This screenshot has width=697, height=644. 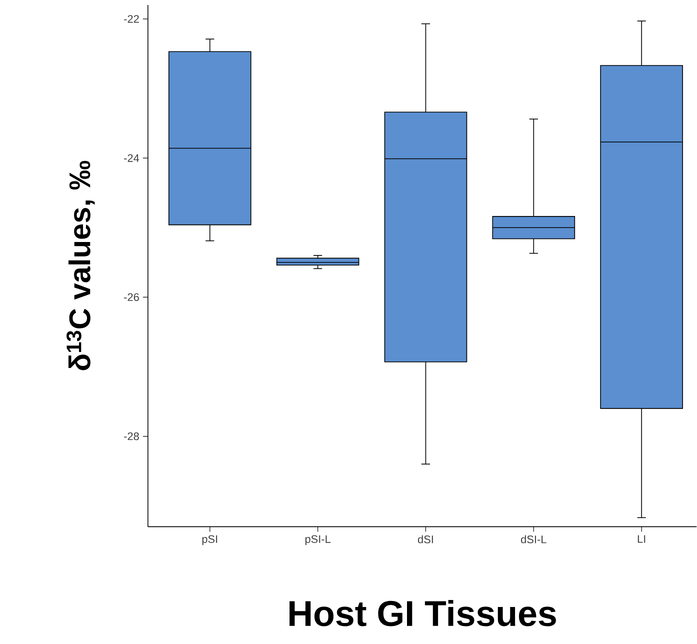 I want to click on x-tick-label: LI, so click(x=642, y=539).